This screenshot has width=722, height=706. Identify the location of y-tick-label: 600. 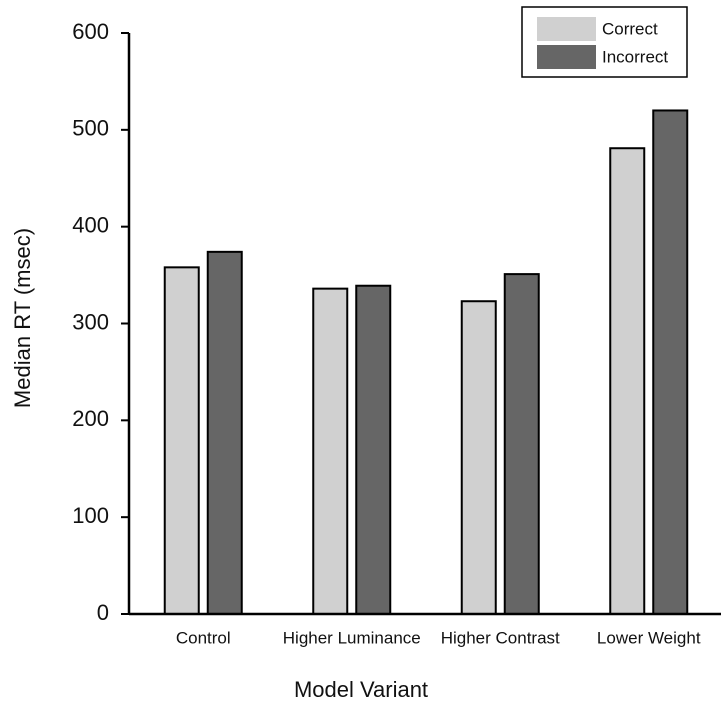
(90, 31).